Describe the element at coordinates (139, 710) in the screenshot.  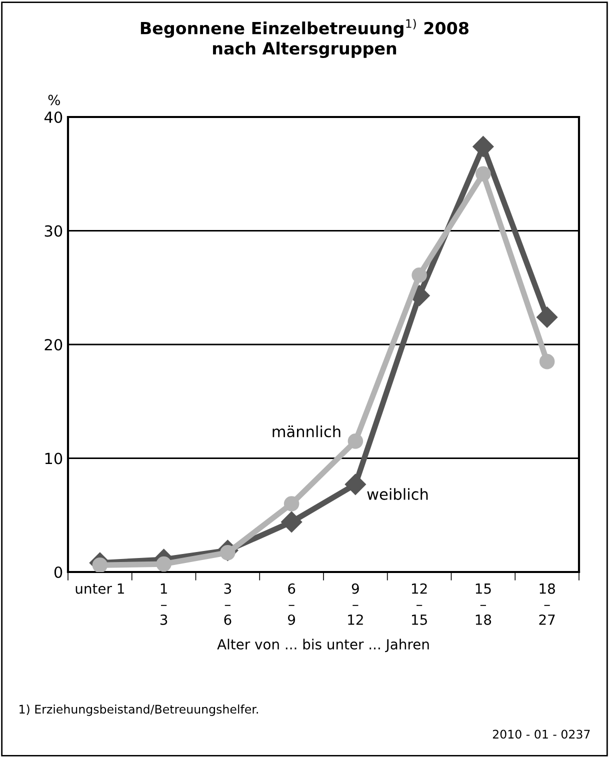
I see `text: 1) Erziehungsbeistand/Betreuungshelfer.` at that location.